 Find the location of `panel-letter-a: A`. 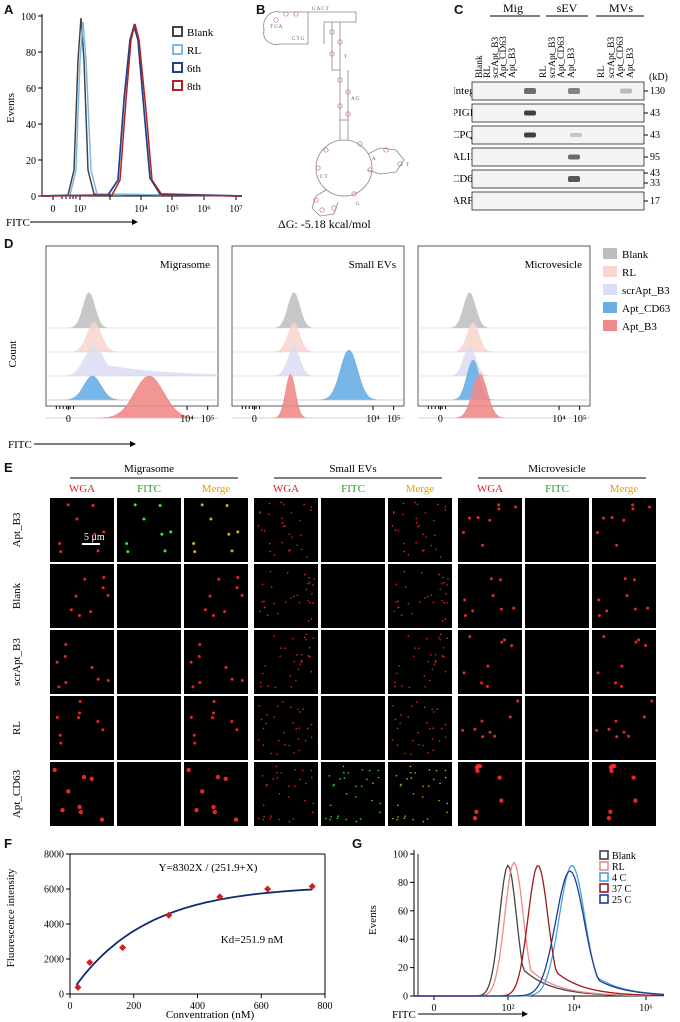

panel-letter-a: A is located at coordinates (9, 9).